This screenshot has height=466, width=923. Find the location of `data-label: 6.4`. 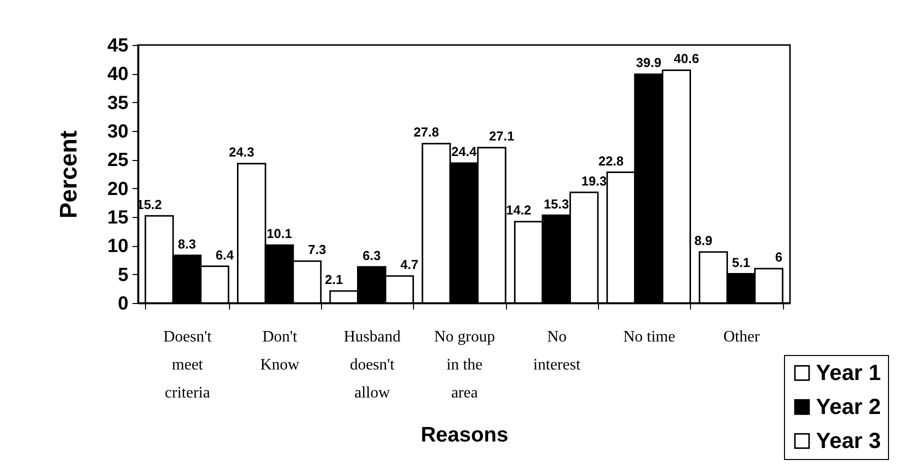

data-label: 6.4 is located at coordinates (225, 254).